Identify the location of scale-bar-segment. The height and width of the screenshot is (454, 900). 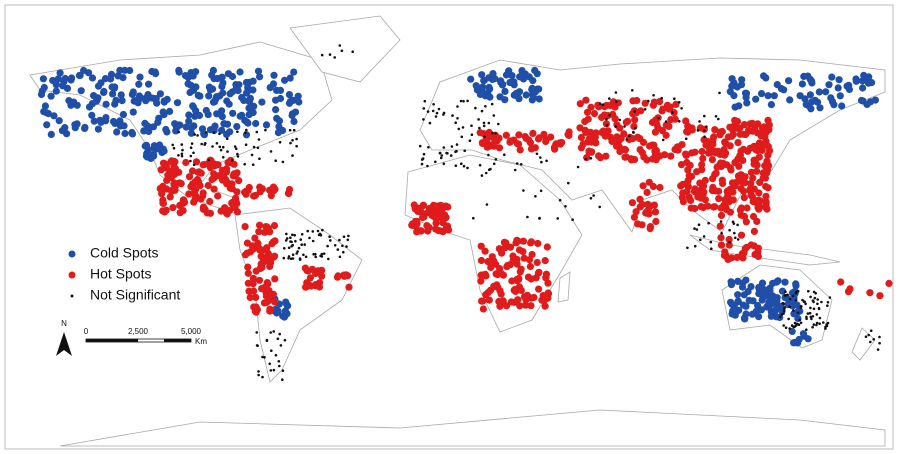
(177, 340).